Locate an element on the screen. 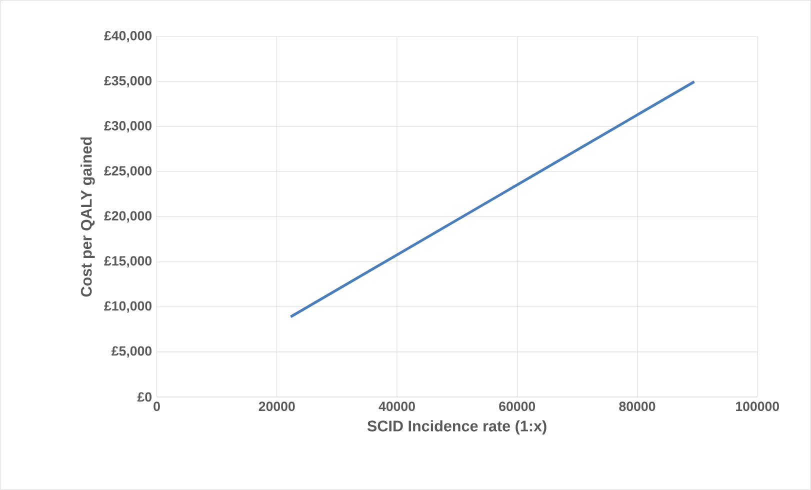  x-tick-label: 60000 is located at coordinates (517, 407).